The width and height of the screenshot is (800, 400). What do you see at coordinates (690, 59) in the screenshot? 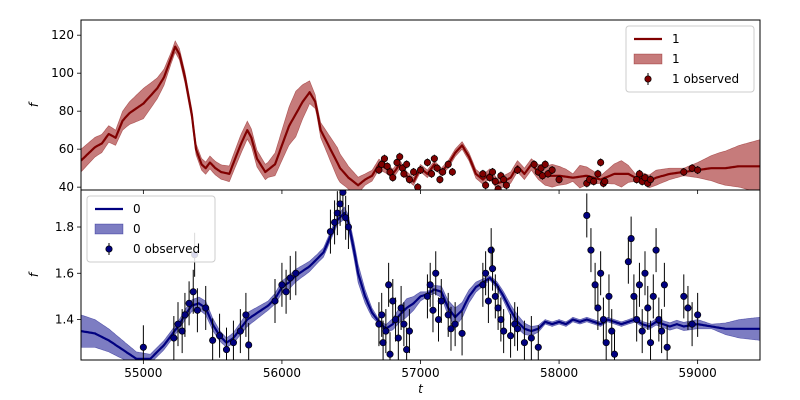
I see `legend: 1 1 1 observed` at bounding box center [690, 59].